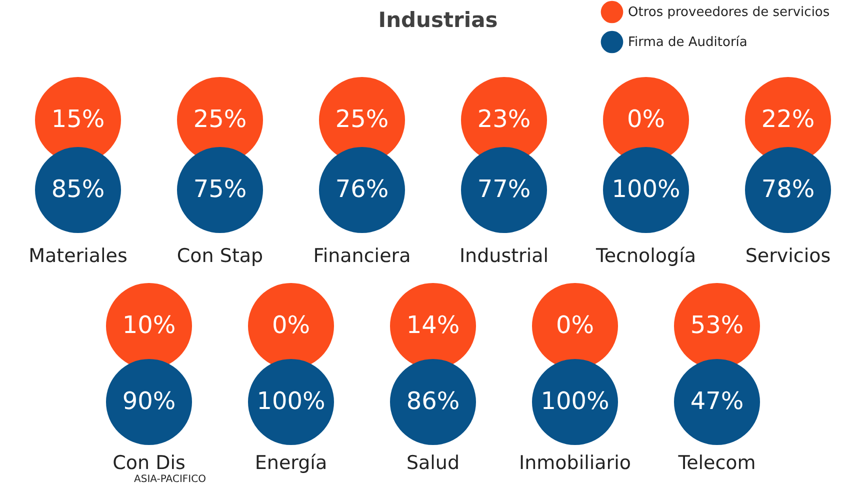 The width and height of the screenshot is (857, 485). Describe the element at coordinates (220, 256) in the screenshot. I see `category-label: Con Stap` at that location.